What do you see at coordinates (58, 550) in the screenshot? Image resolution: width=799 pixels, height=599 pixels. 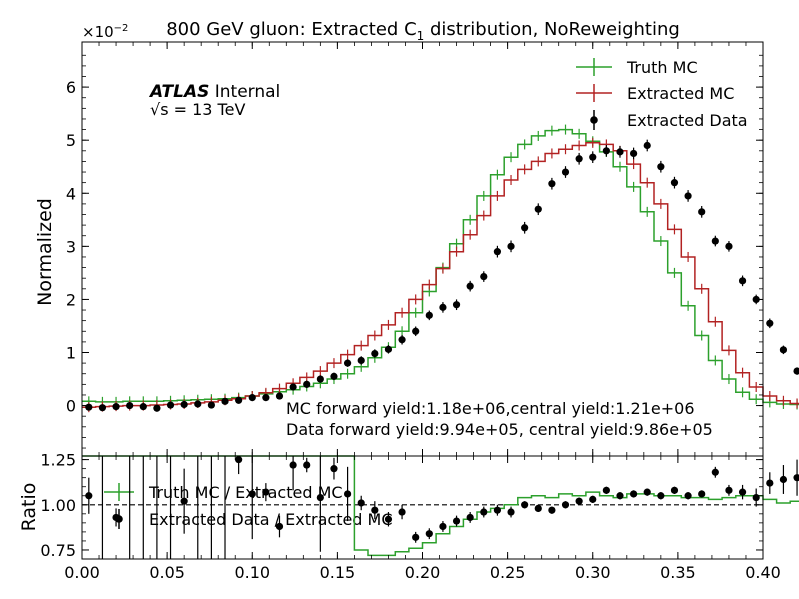 I see `ratio-y-tick-label: 0.75` at bounding box center [58, 550].